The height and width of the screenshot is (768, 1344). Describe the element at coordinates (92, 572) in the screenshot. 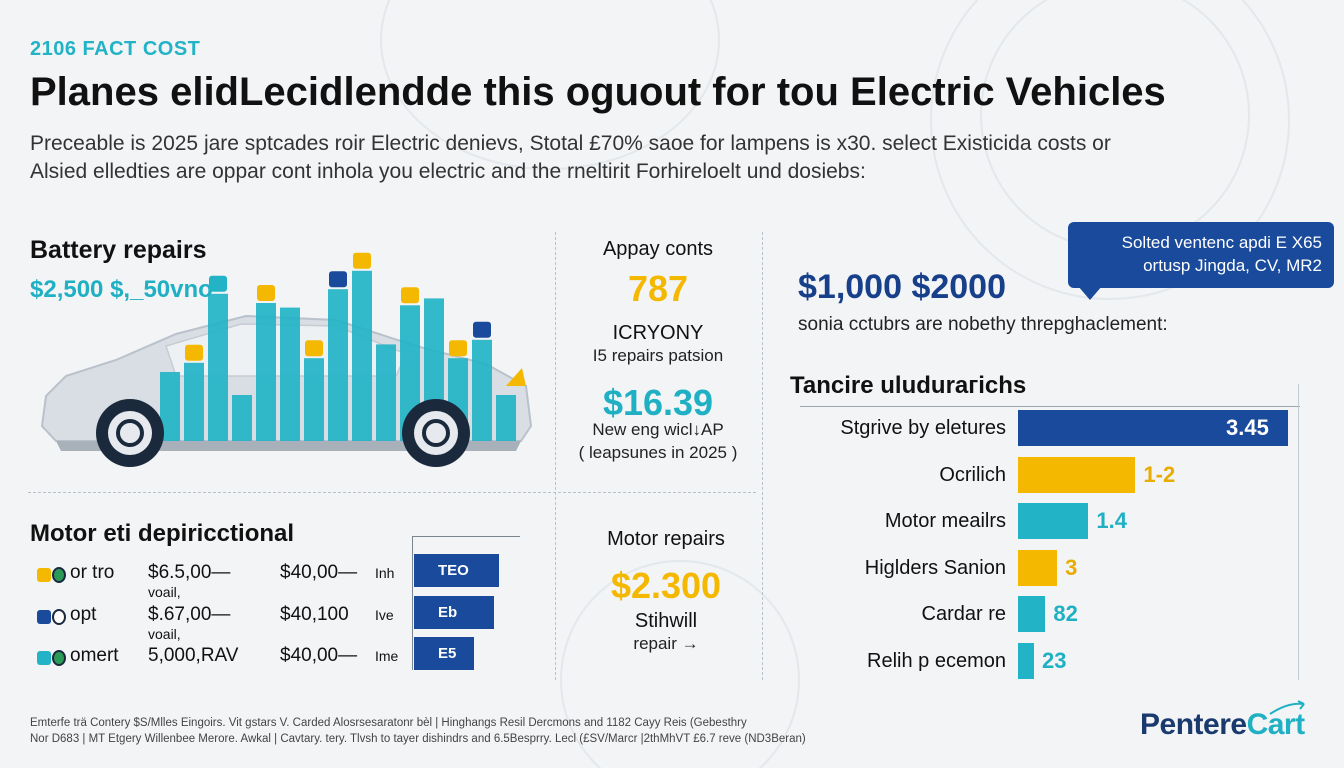

I see `motor-row-name: or tro` at that location.